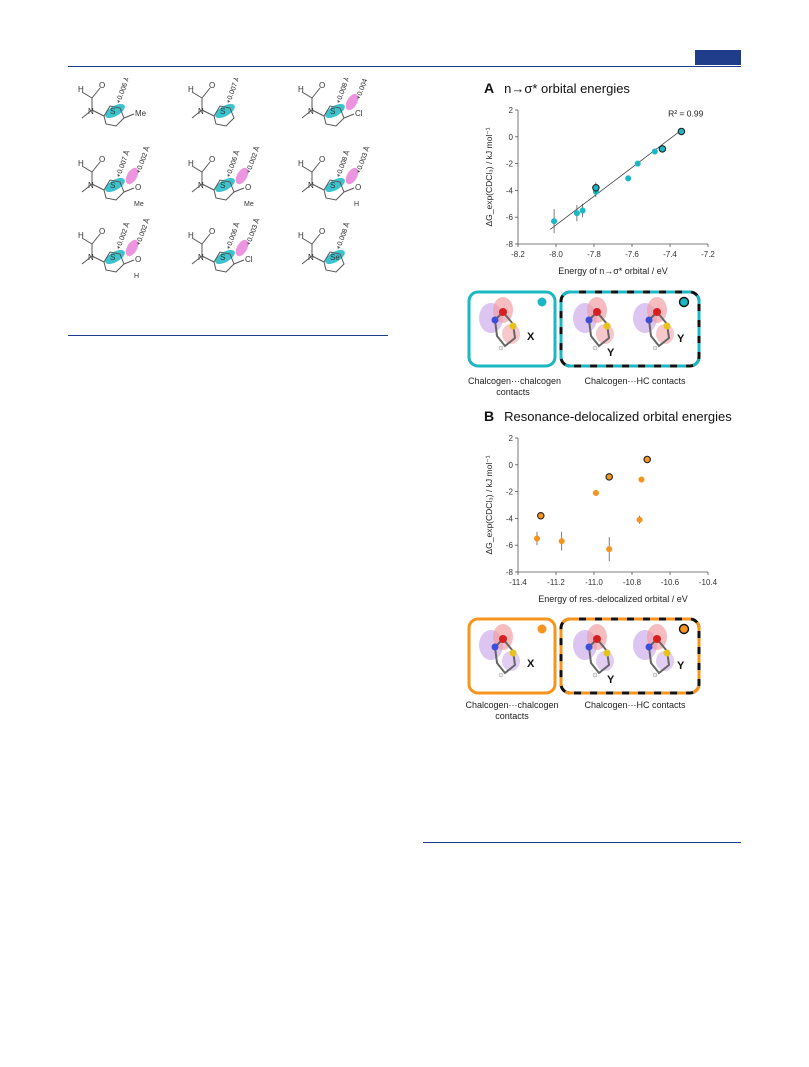 This screenshot has width=809, height=1067. What do you see at coordinates (335, 102) in the screenshot?
I see `molecule-m3: H ON S Cl+0.008 Å +0.004 Å` at bounding box center [335, 102].